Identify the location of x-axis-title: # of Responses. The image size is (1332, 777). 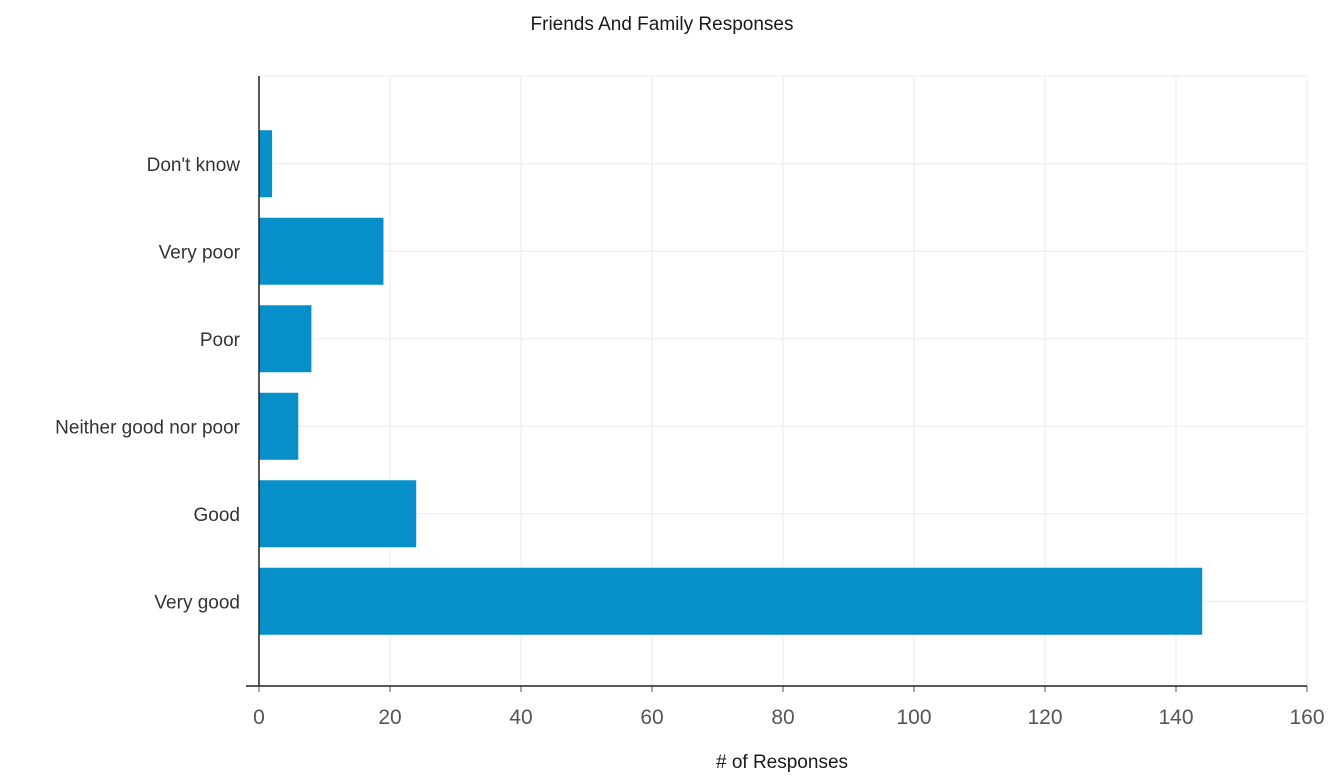
(782, 762).